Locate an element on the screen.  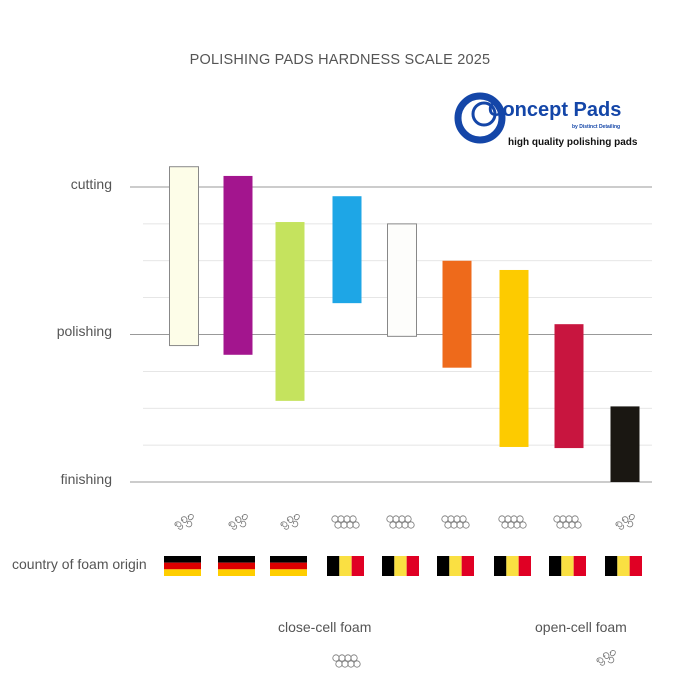
legend-open-cell-label: open-cell foam is located at coordinates (581, 627).